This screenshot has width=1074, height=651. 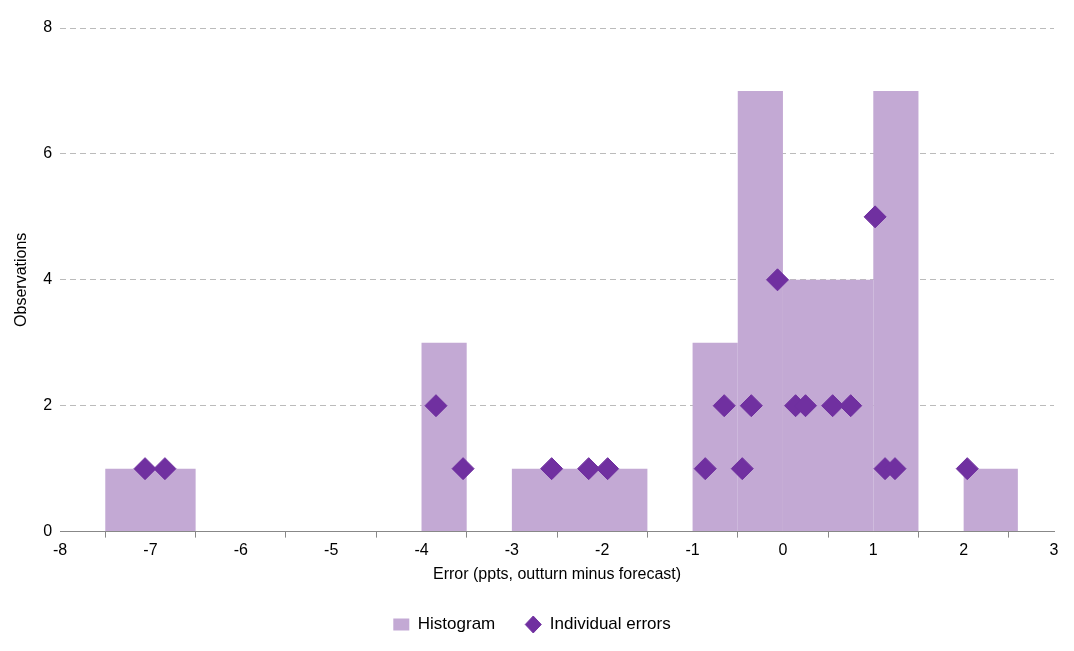 What do you see at coordinates (692, 549) in the screenshot?
I see `x-tick-label: -1` at bounding box center [692, 549].